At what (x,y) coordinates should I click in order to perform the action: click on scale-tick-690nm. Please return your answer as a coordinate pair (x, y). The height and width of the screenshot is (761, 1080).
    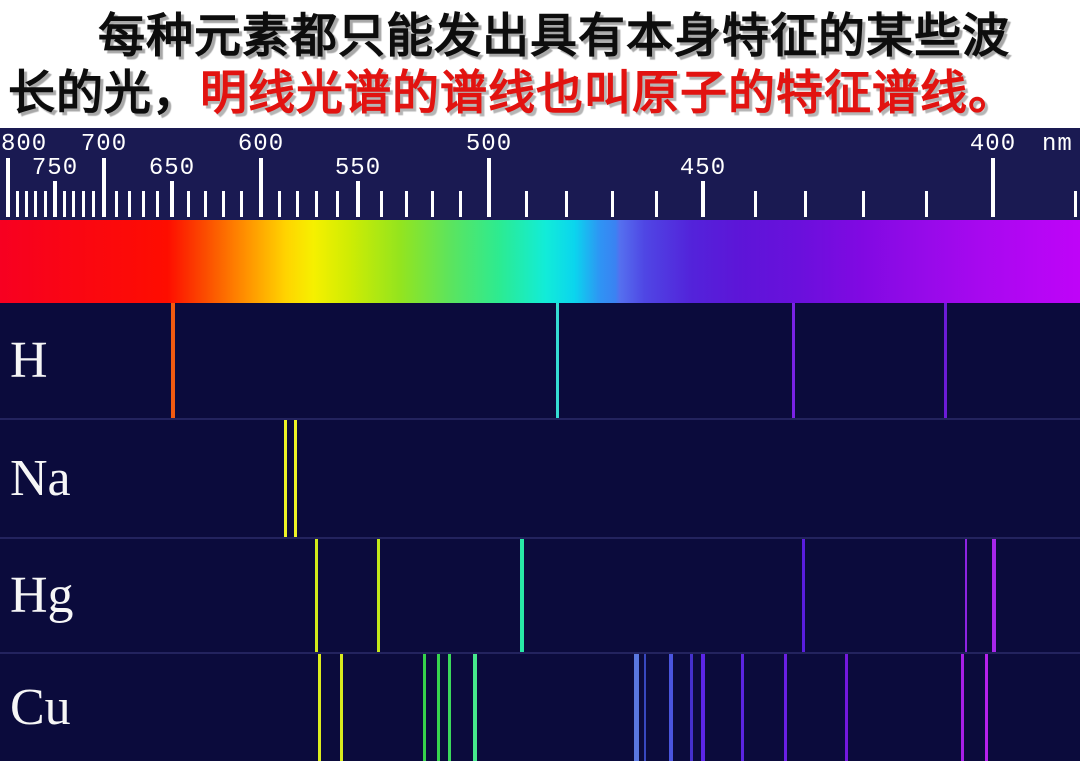
    Looking at the image, I should click on (116, 204).